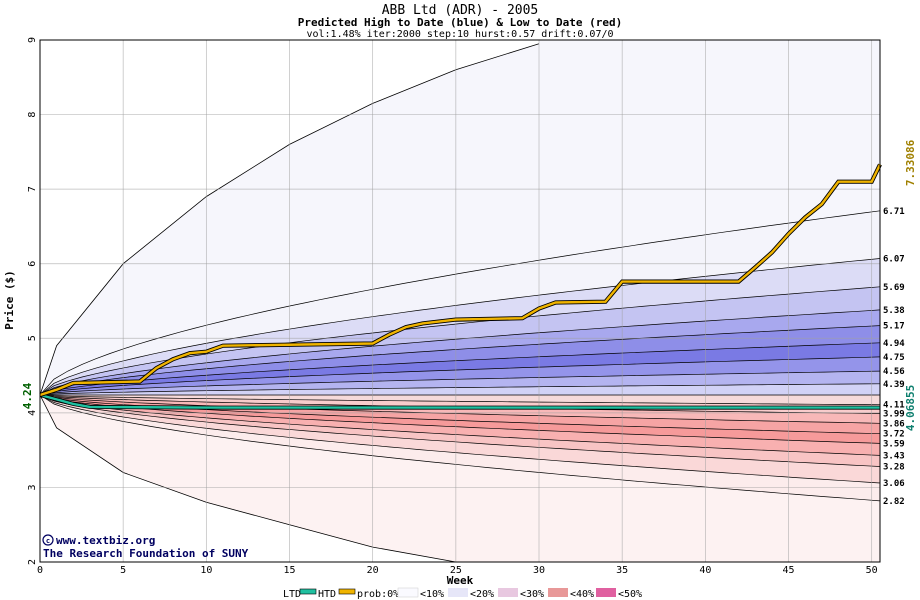  What do you see at coordinates (894, 502) in the screenshot?
I see `right-label: 2.82` at bounding box center [894, 502].